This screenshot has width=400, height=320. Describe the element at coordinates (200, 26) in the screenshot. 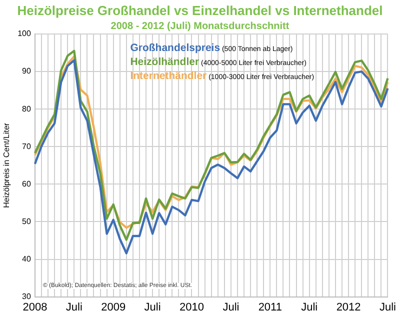

I see `chart-subtitle: 2008 - 2012 (Juli) Monatsdurchschnitt` at that location.